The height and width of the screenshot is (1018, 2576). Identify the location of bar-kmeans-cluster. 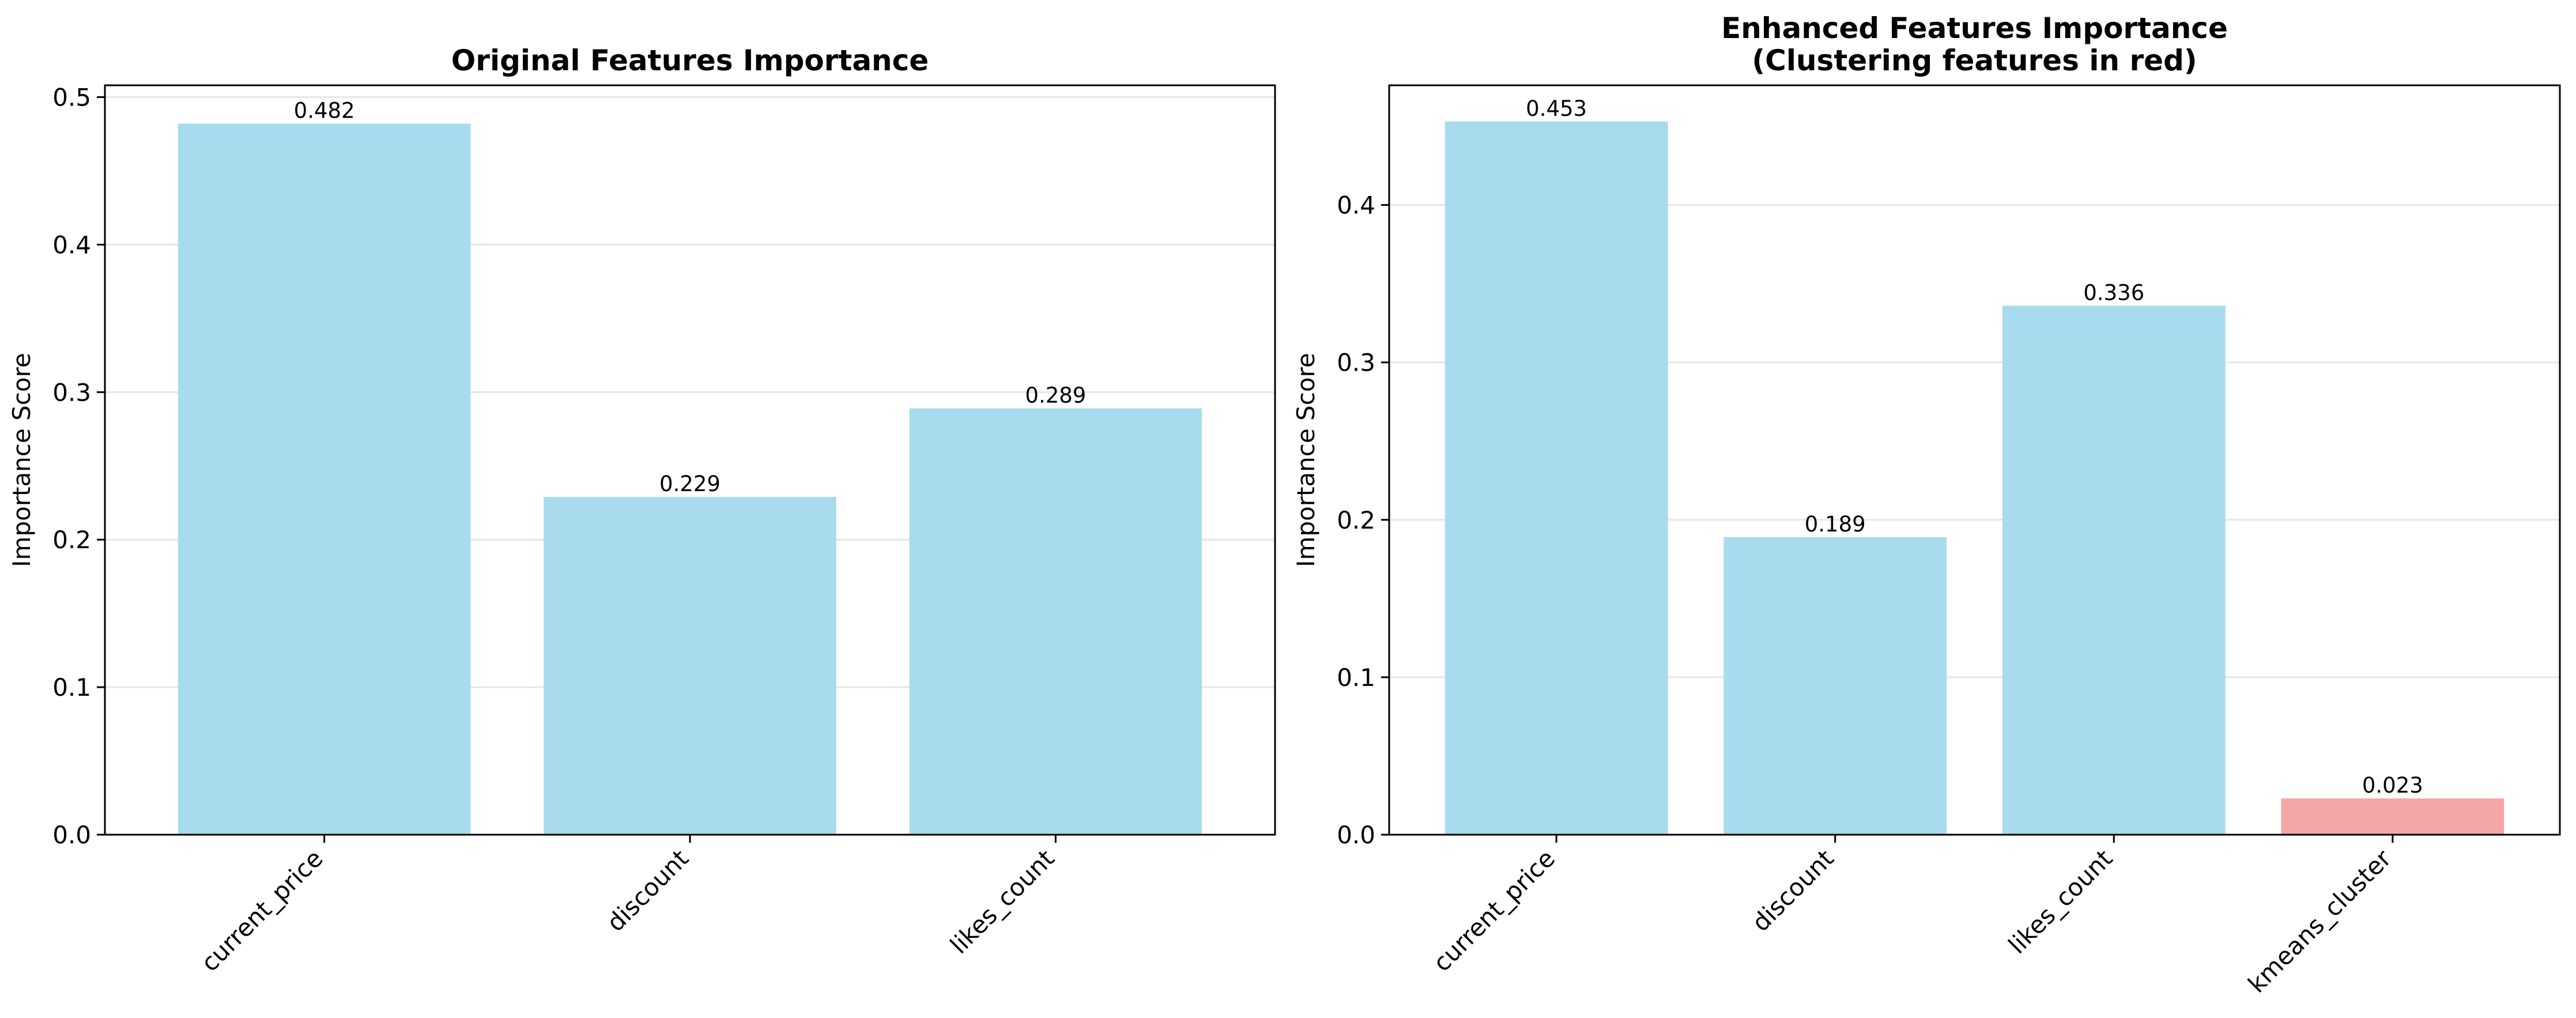
(2393, 816).